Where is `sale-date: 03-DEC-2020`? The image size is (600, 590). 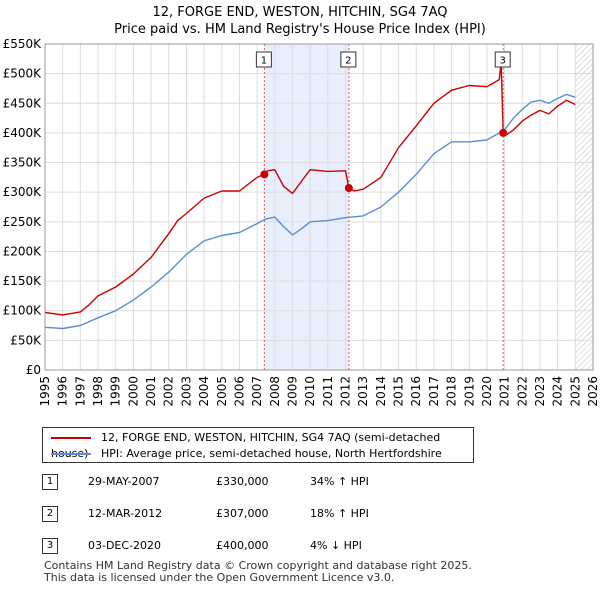 sale-date: 03-DEC-2020 is located at coordinates (125, 545).